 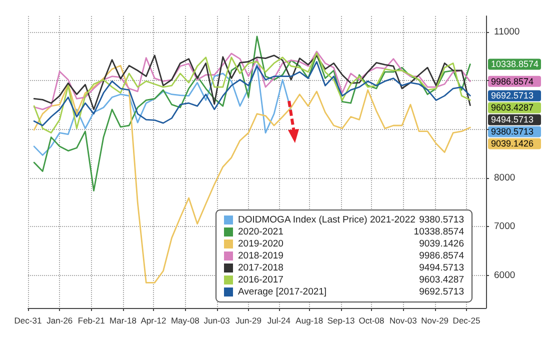 I want to click on legend-label: Average [2017-2021], so click(x=282, y=292).